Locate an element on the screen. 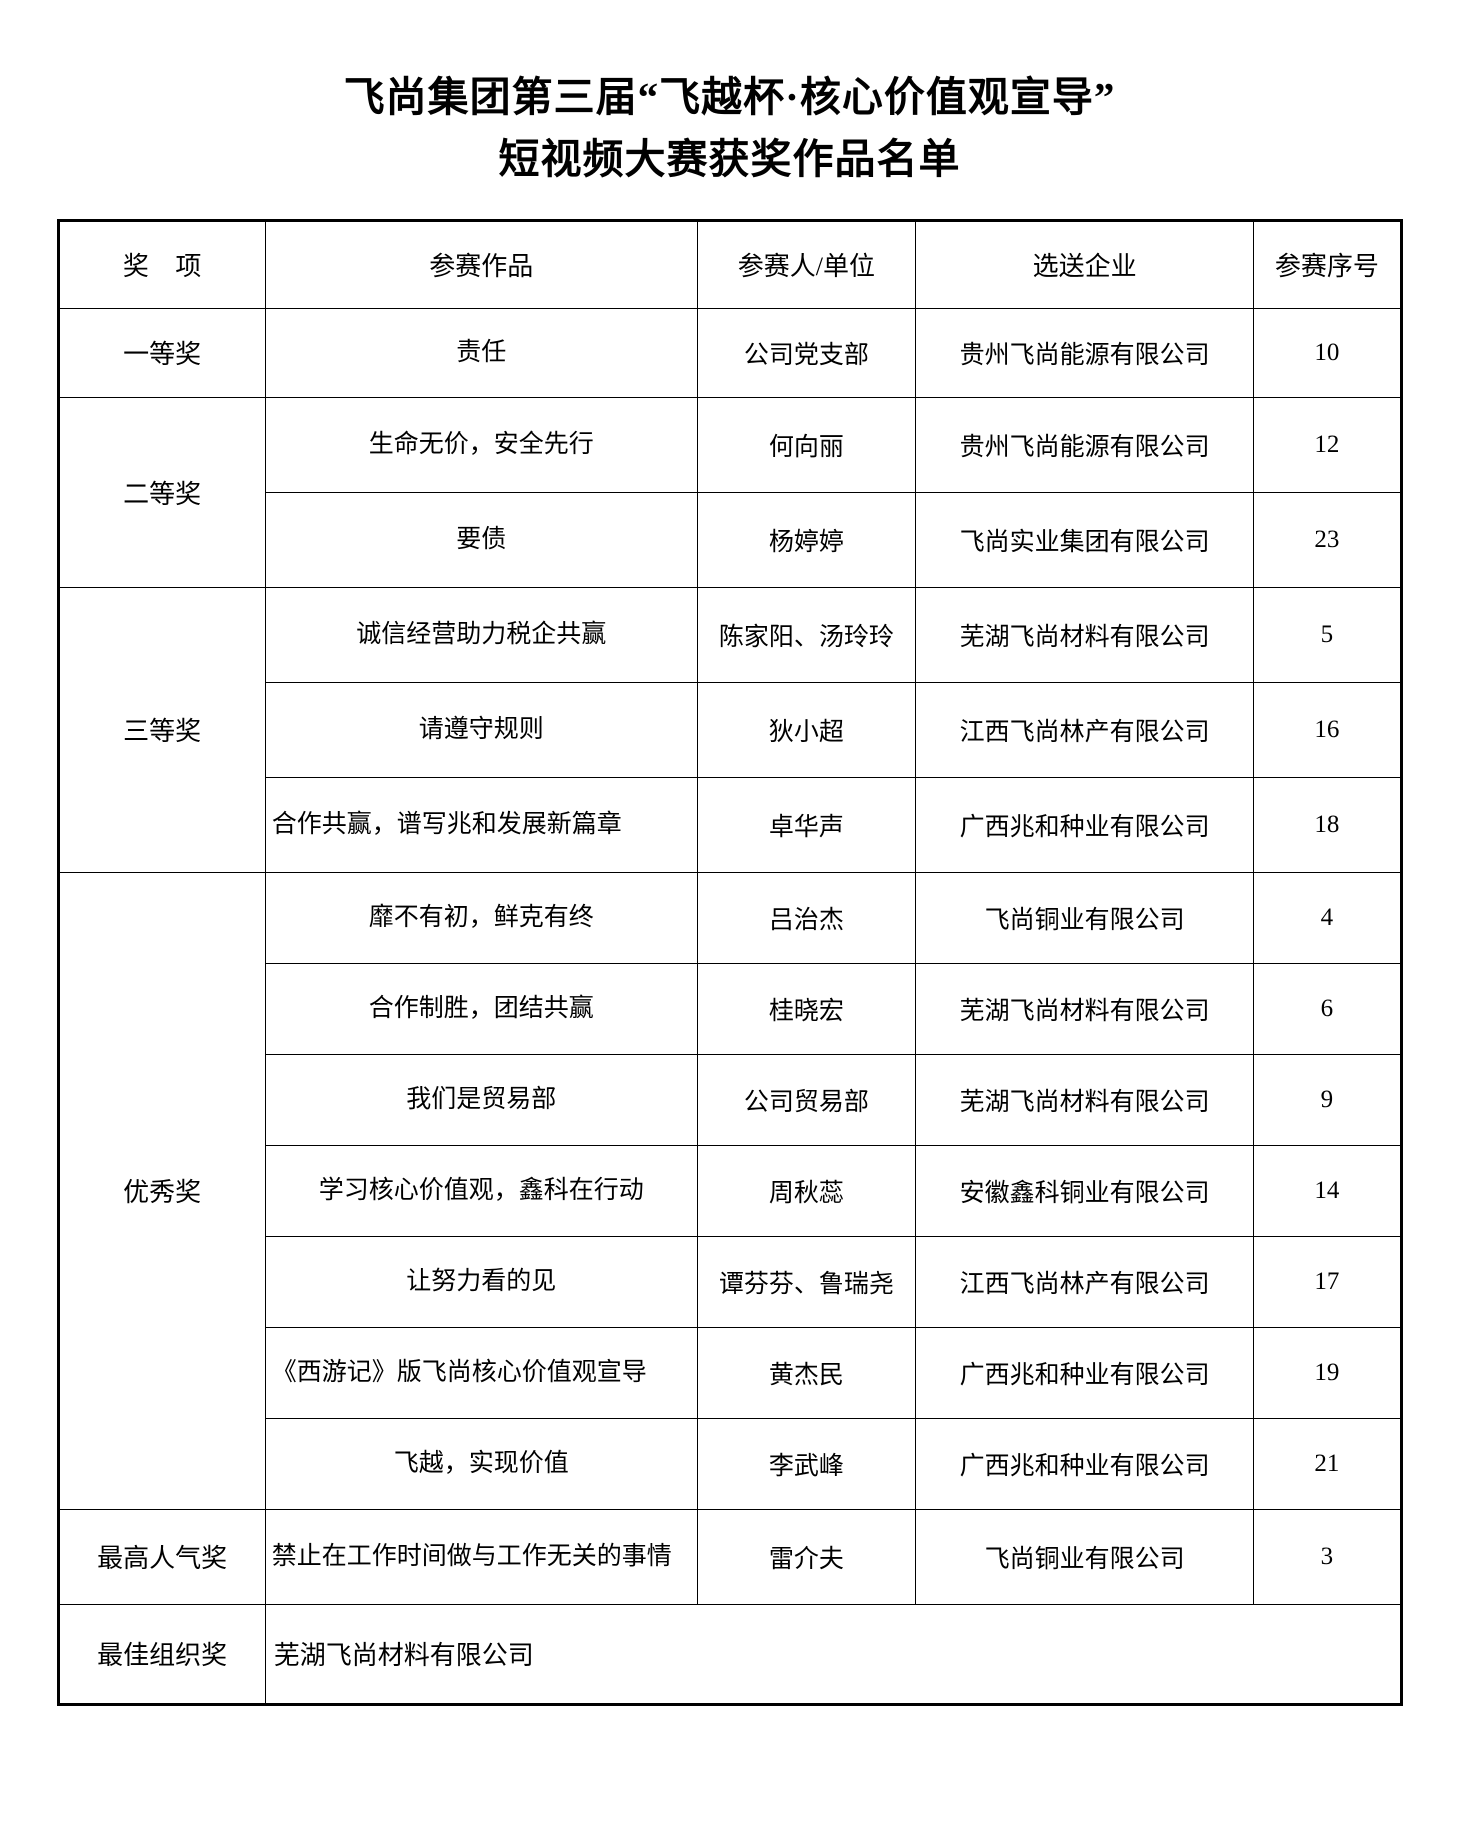 This screenshot has height=1845, width=1459. sequence-number-cell: 18 is located at coordinates (1327, 824).